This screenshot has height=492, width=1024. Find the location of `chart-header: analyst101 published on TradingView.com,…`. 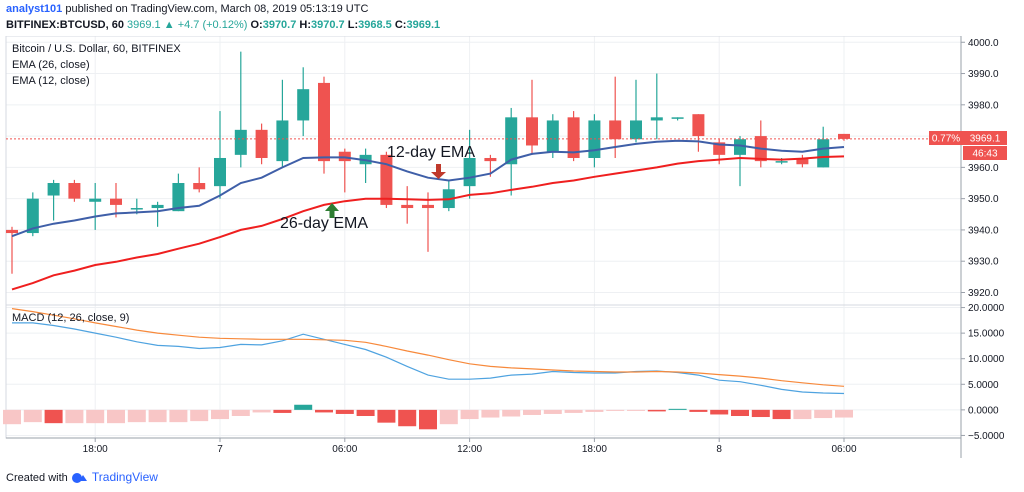

chart-header: analyst101 published on TradingView.com,… is located at coordinates (512, 18).